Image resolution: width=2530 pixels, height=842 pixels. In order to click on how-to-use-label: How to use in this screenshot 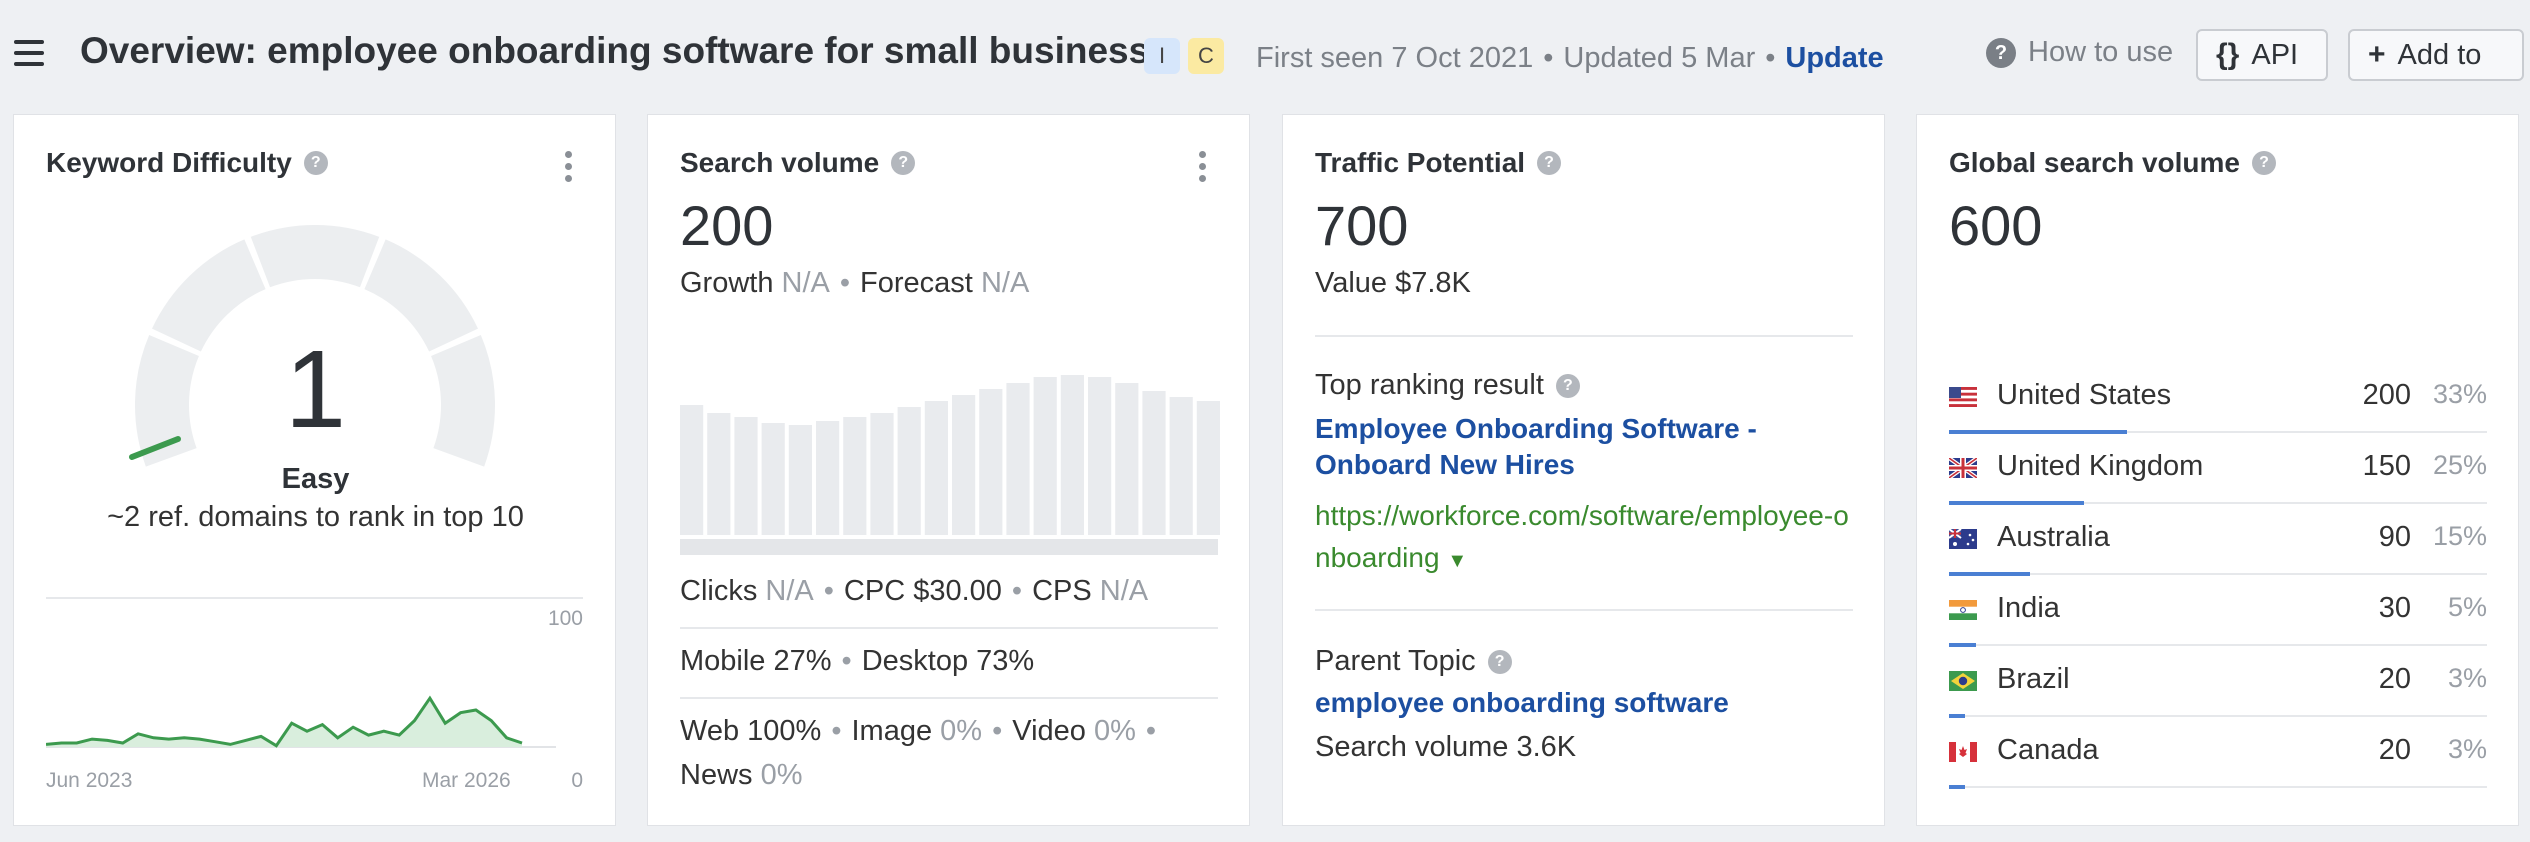, I will do `click(2101, 52)`.